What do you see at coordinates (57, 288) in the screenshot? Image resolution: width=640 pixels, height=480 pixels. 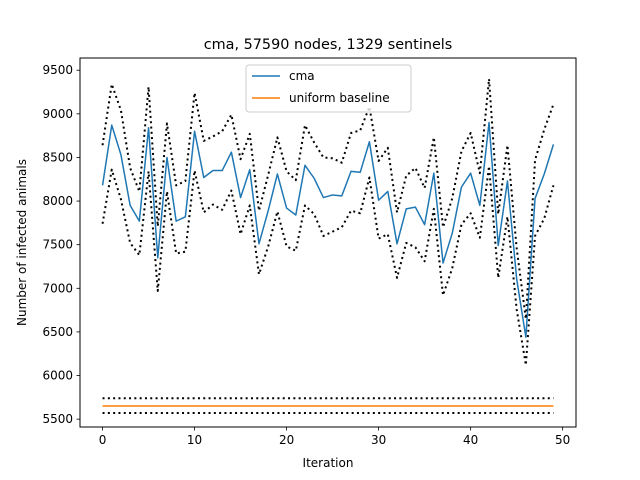 I see `y-tick-label: 7000` at bounding box center [57, 288].